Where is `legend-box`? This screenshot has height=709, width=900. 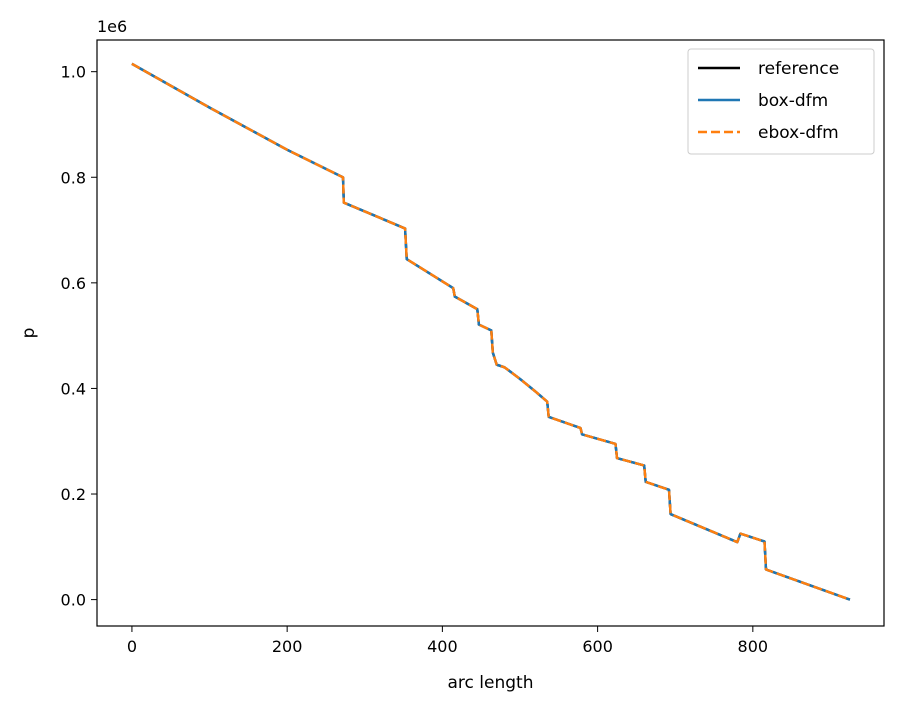 legend-box is located at coordinates (781, 101).